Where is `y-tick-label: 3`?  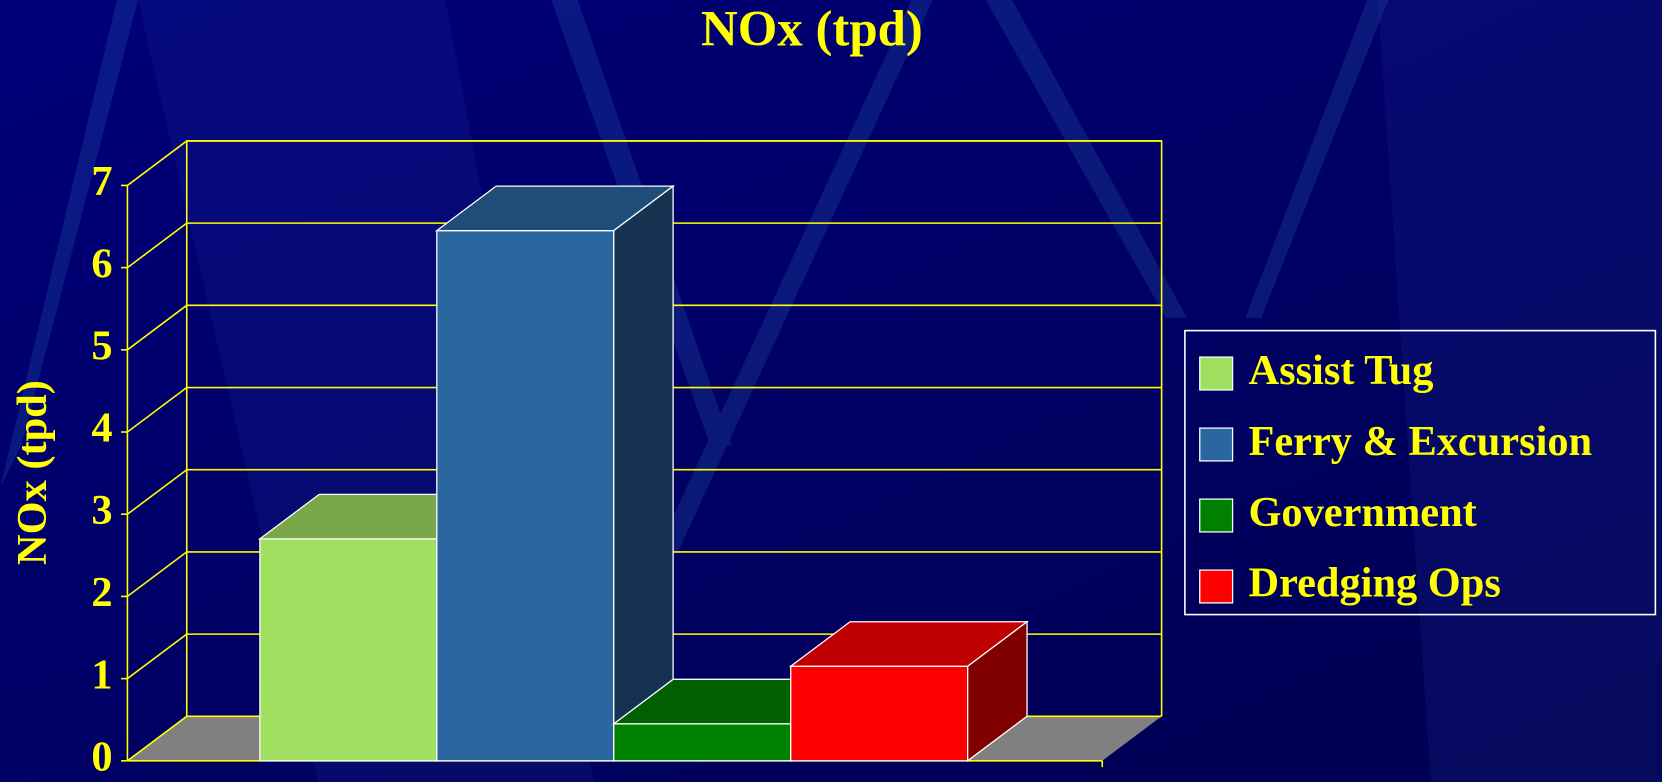 y-tick-label: 3 is located at coordinates (101, 510).